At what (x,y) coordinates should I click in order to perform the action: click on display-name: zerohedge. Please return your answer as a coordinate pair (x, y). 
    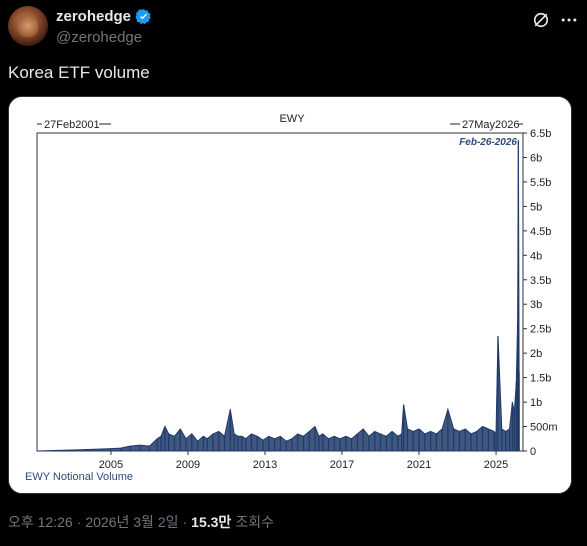
    Looking at the image, I should click on (94, 16).